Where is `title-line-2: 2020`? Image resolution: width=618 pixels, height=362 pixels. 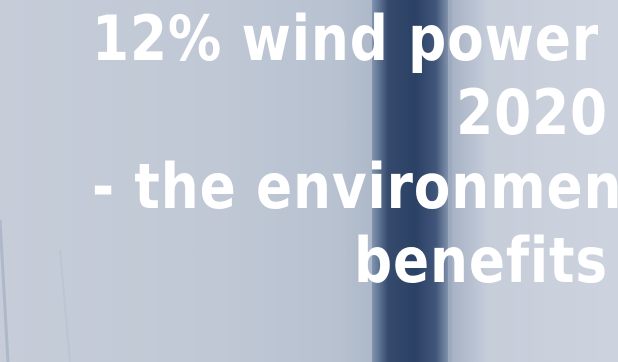
title-line-2: 2020 is located at coordinates (532, 112).